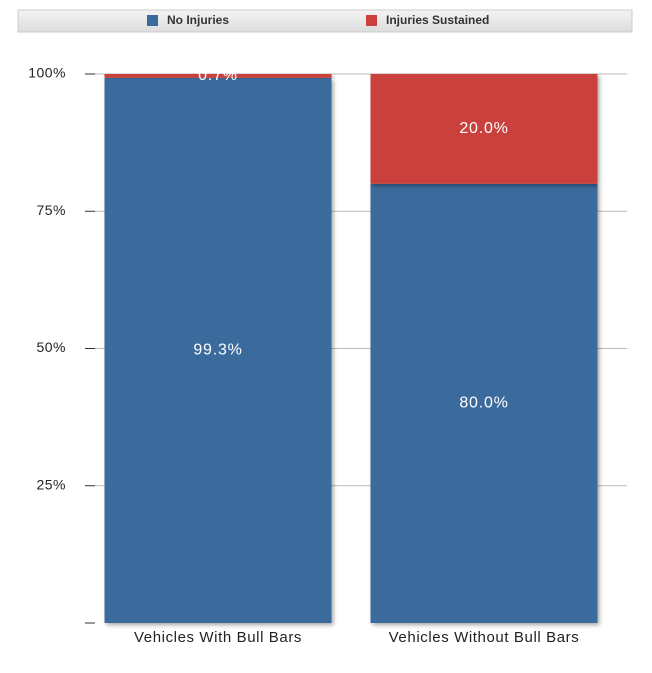 The width and height of the screenshot is (652, 673). What do you see at coordinates (218, 637) in the screenshot?
I see `x-tick-label: Vehicles With Bull Bars` at bounding box center [218, 637].